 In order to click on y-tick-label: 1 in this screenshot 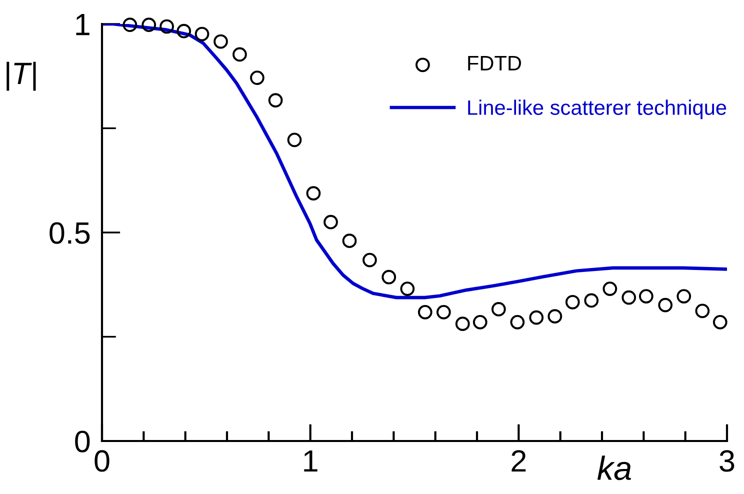, I will do `click(83, 25)`.